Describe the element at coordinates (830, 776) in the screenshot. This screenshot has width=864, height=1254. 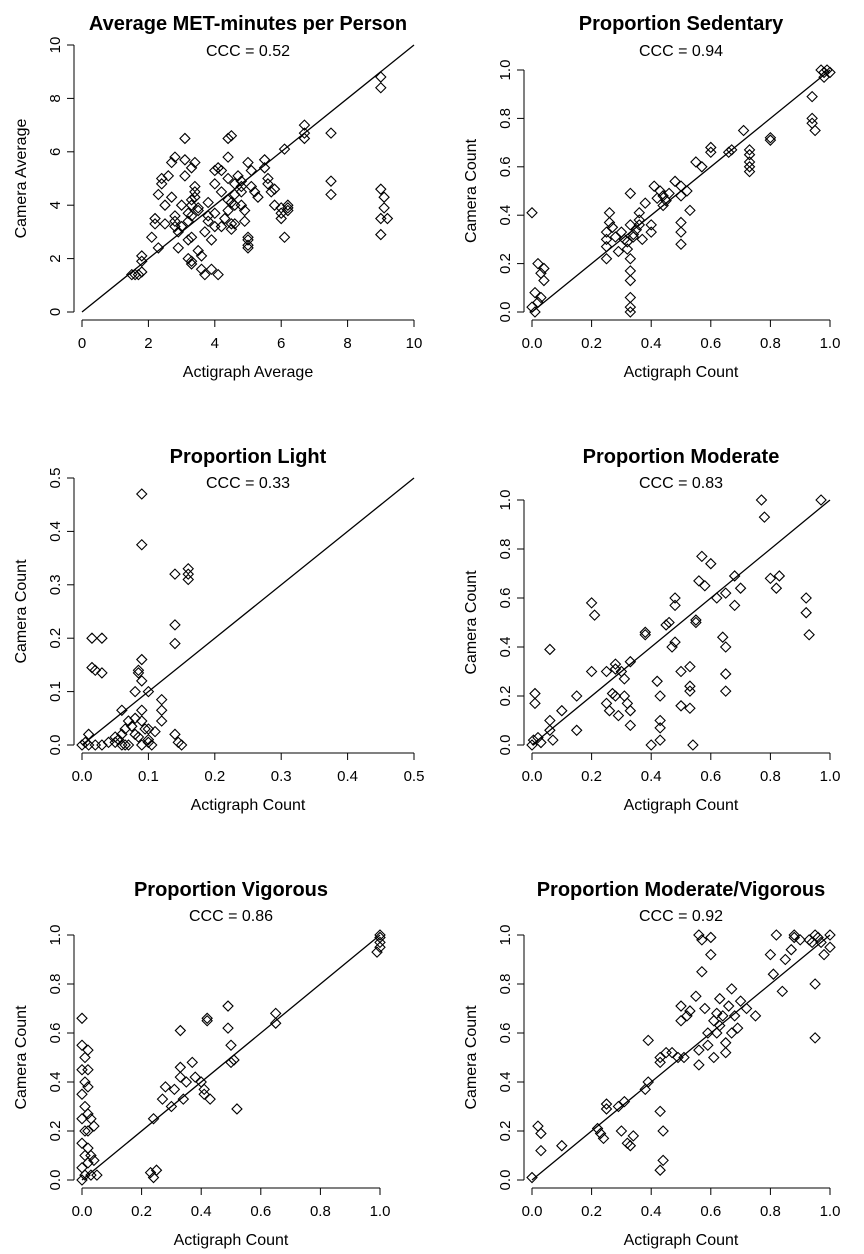
I see `x-tick-label: 1.0` at that location.